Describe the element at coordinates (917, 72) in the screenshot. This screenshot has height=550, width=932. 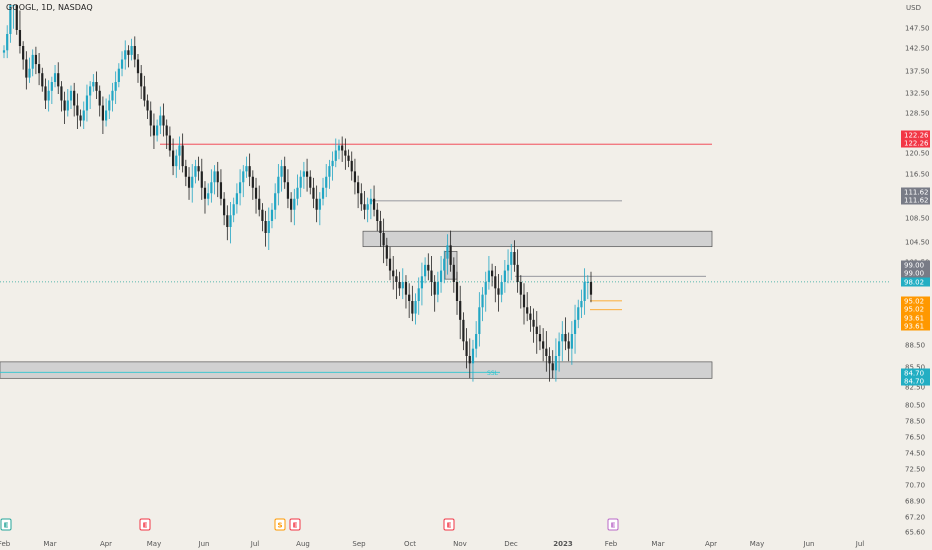
I see `y-tick-label: 137.50` at that location.